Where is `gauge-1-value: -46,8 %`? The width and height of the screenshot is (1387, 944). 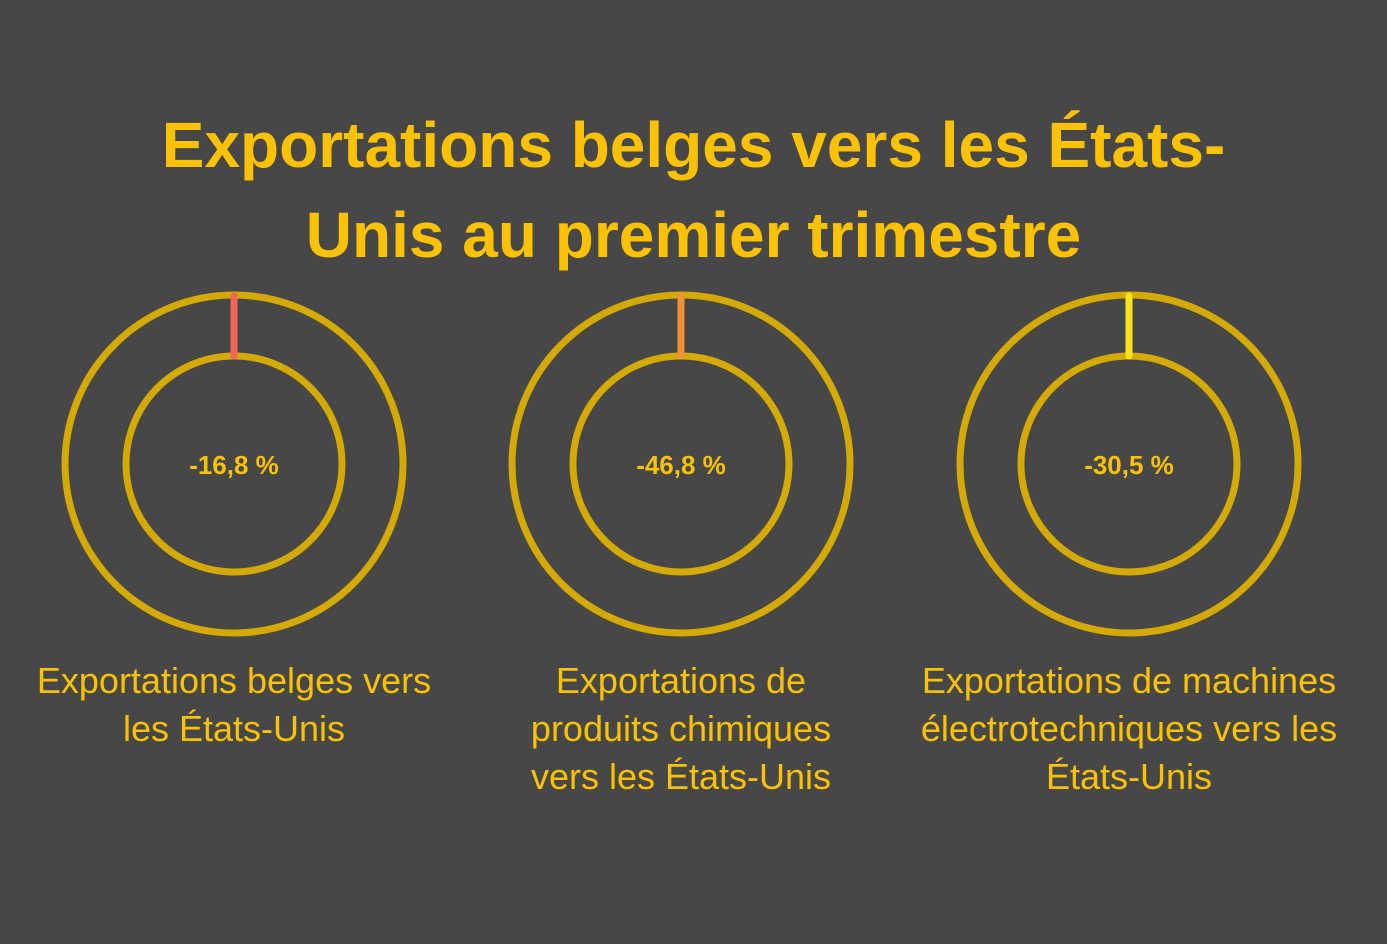 gauge-1-value: -46,8 % is located at coordinates (681, 465).